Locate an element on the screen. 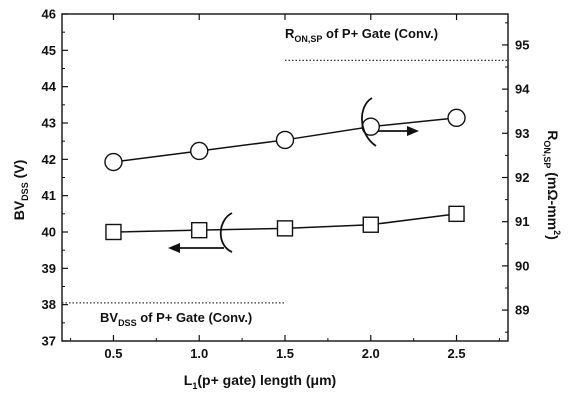  y-axis-right-title-post: (mΩ-mm is located at coordinates (553, 199).